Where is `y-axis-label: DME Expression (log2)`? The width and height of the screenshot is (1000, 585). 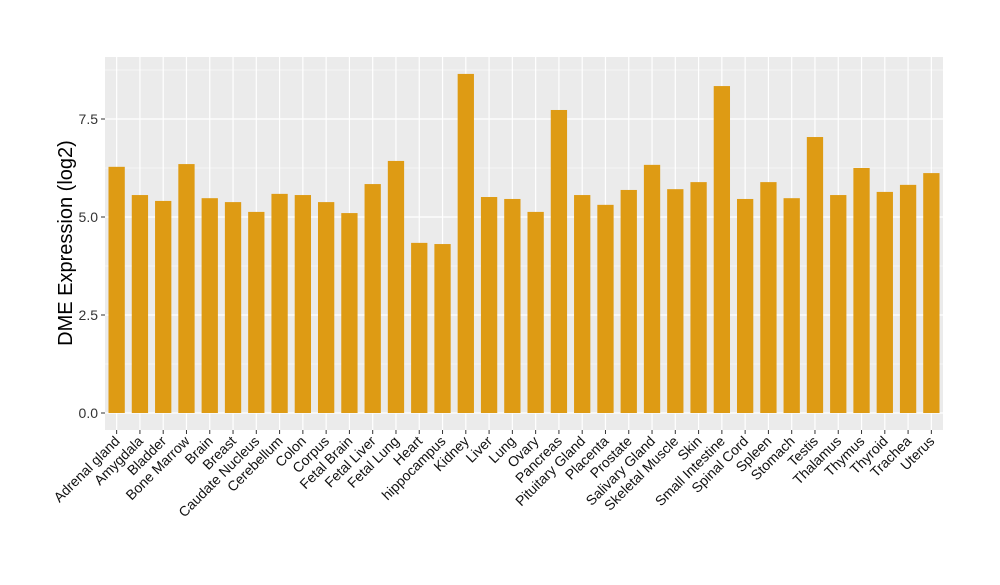 y-axis-label: DME Expression (log2) is located at coordinates (66, 243).